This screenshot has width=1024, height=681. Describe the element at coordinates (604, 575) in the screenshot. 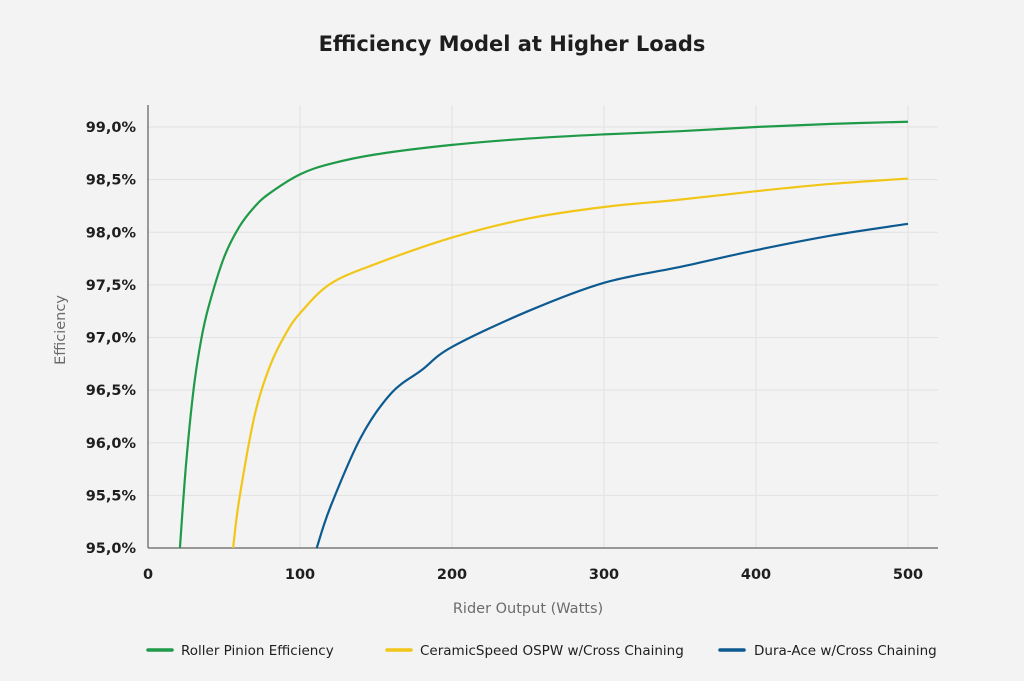

I see `x-tick-label: 300` at that location.